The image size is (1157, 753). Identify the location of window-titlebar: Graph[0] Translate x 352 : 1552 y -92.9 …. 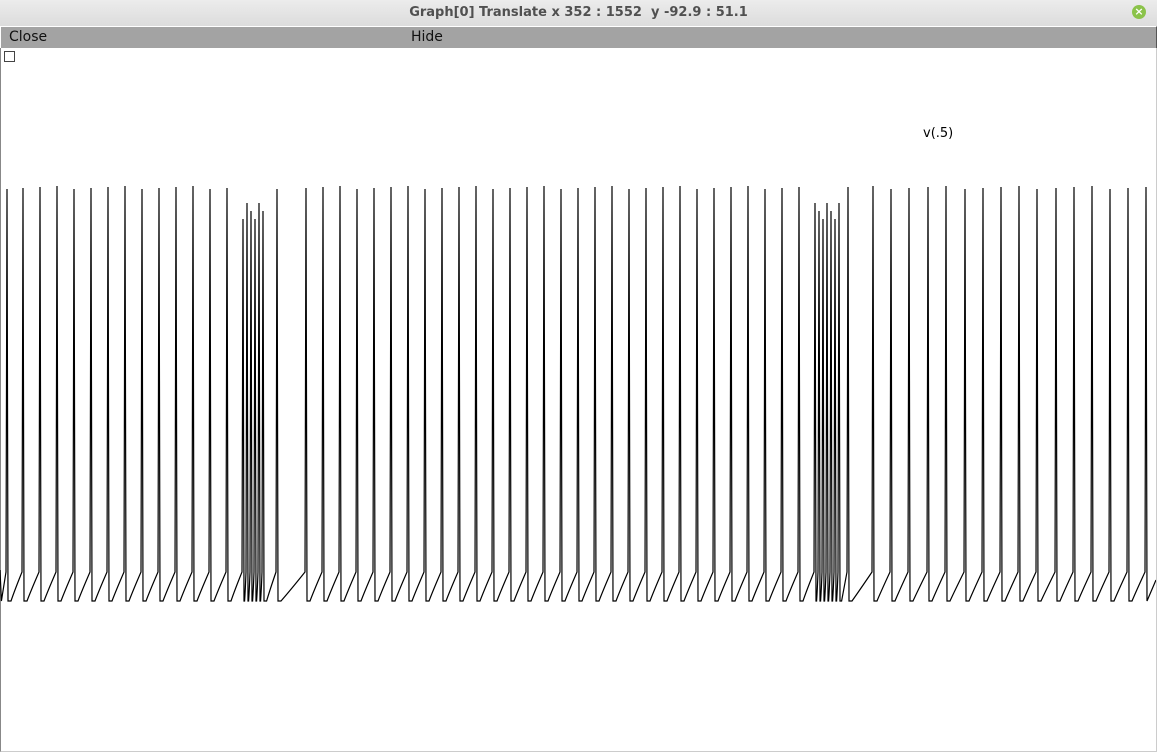
(578, 13).